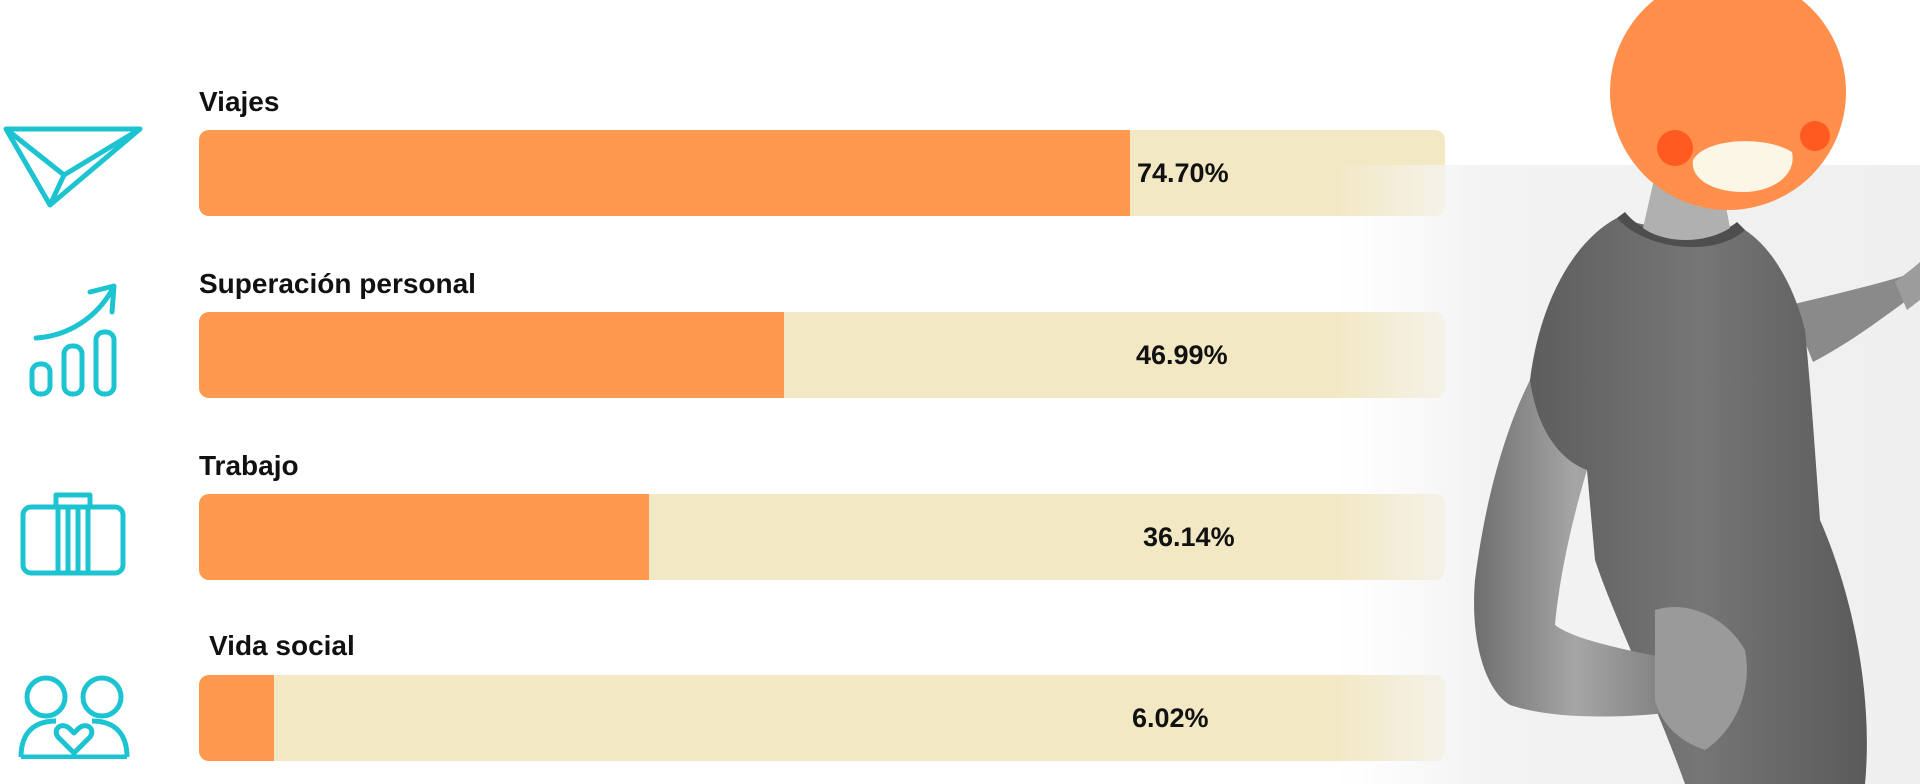 The width and height of the screenshot is (1920, 784). What do you see at coordinates (1815, 136) in the screenshot?
I see `mascot-cheek-right` at bounding box center [1815, 136].